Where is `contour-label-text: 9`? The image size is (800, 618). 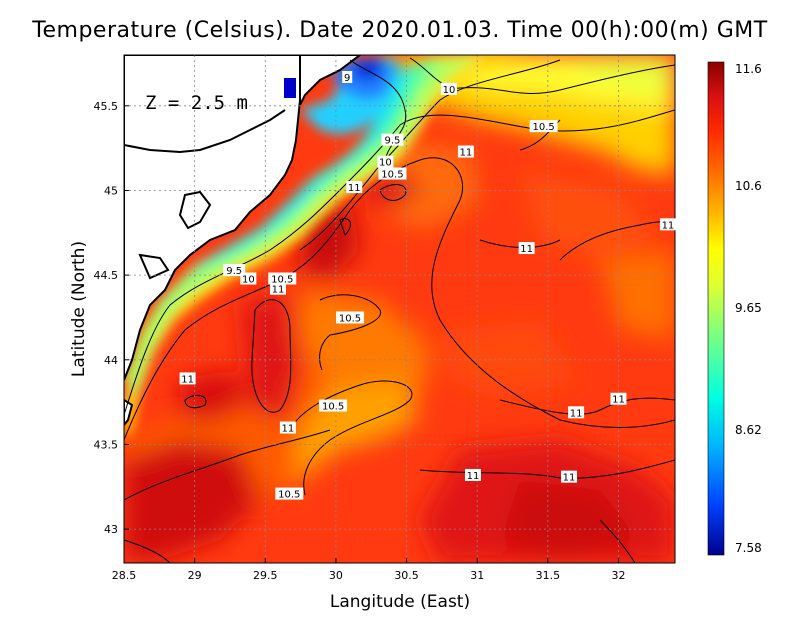 contour-label-text: 9 is located at coordinates (347, 78).